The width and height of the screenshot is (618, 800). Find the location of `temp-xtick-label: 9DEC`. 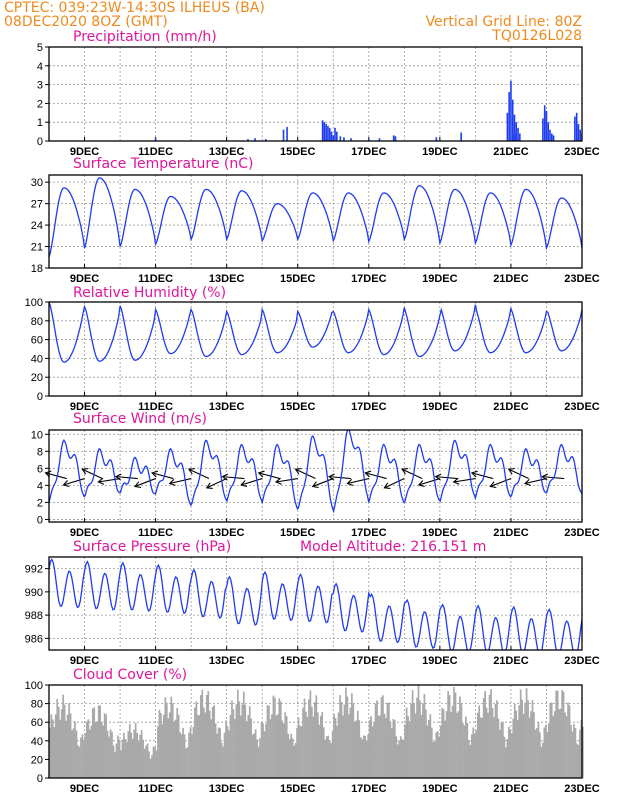

temp-xtick-label: 9DEC is located at coordinates (84, 279).